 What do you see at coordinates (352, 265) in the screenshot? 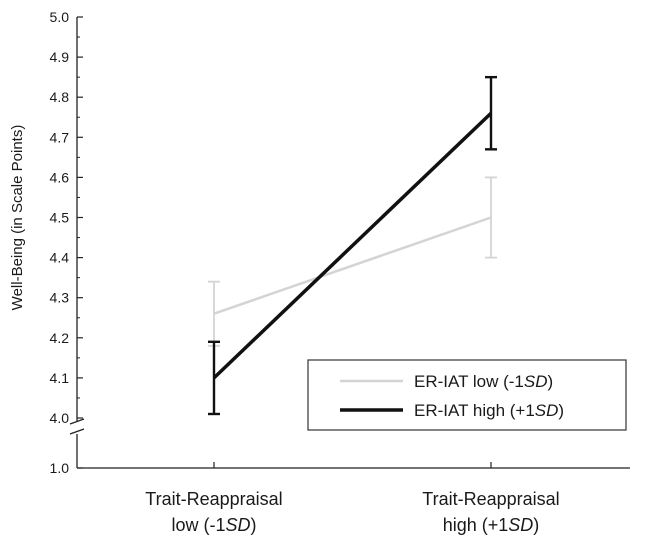
I see `series-line-er-iat-low` at bounding box center [352, 265].